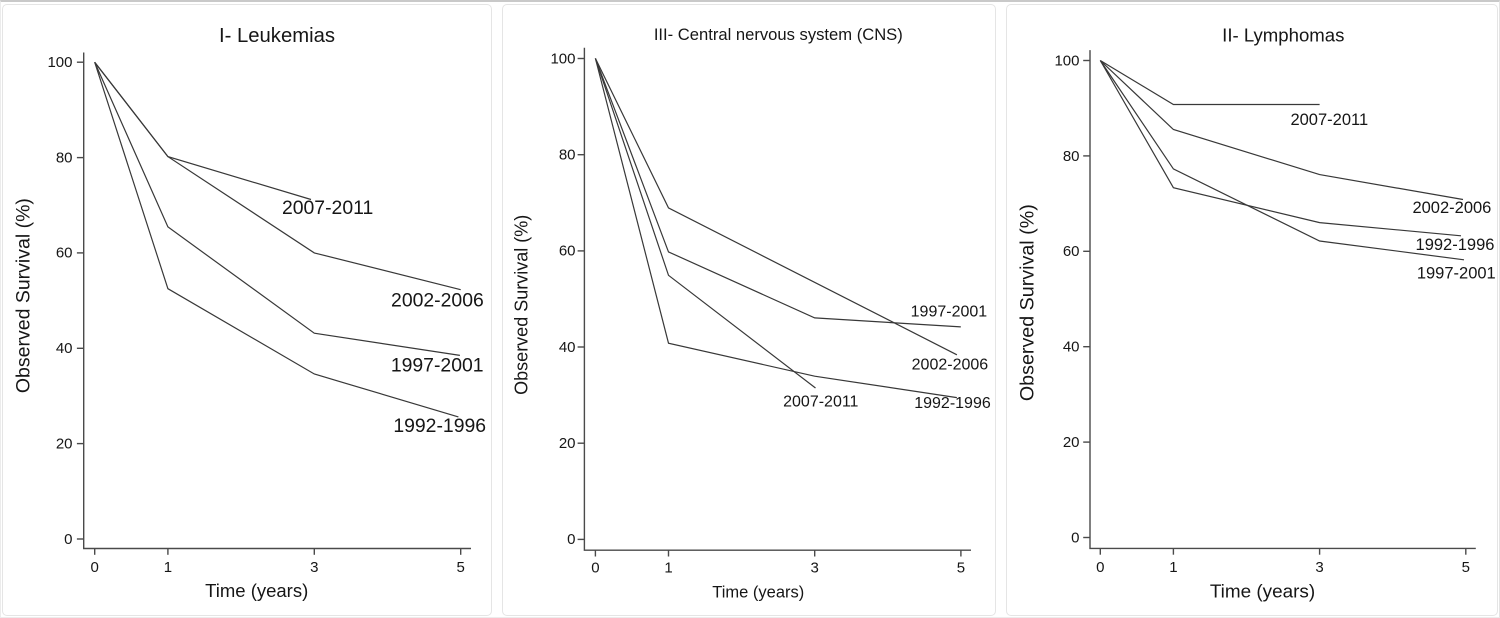 This screenshot has height=618, width=1500. What do you see at coordinates (277, 36) in the screenshot?
I see `svg-text: I- Leukemias` at bounding box center [277, 36].